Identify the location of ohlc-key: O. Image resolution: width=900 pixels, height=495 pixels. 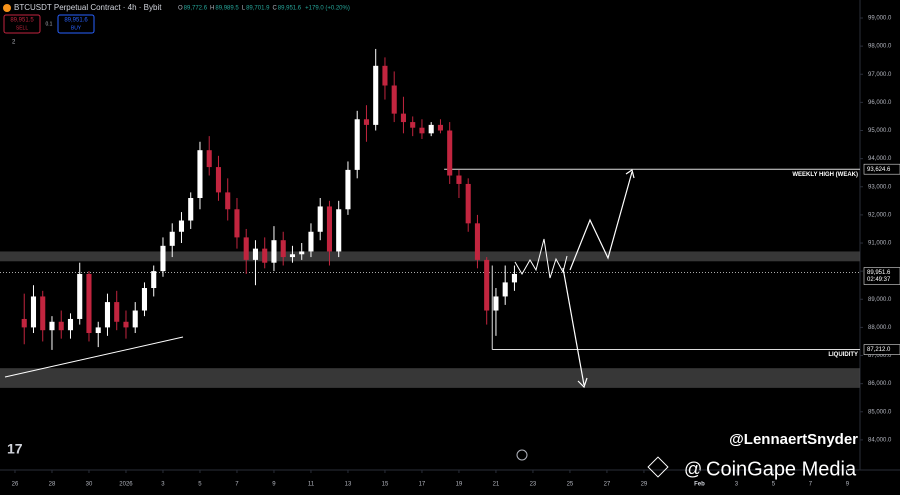
(180, 9).